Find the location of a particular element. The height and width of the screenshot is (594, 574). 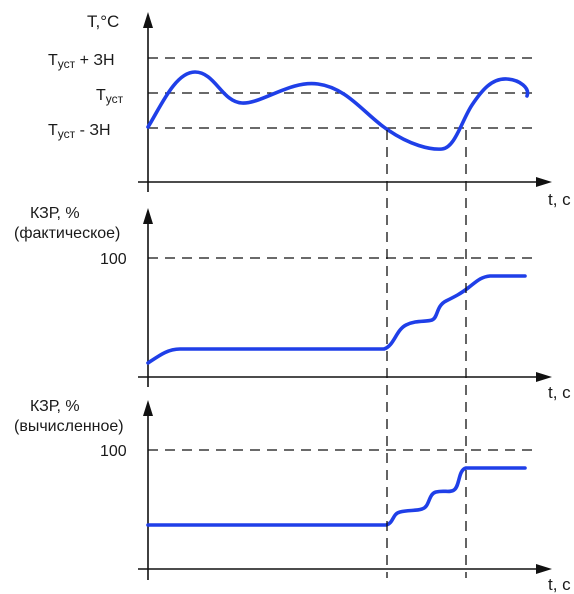

computed-x-arrow is located at coordinates (544, 569).